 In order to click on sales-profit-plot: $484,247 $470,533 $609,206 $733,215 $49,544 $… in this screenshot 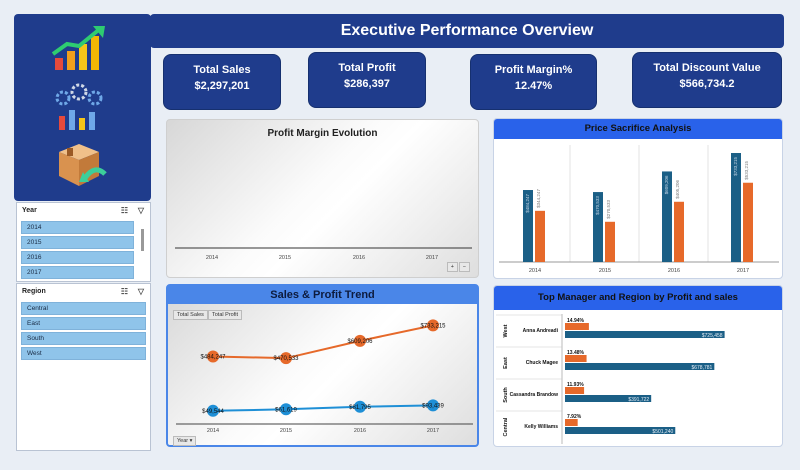, I will do `click(324, 376)`.